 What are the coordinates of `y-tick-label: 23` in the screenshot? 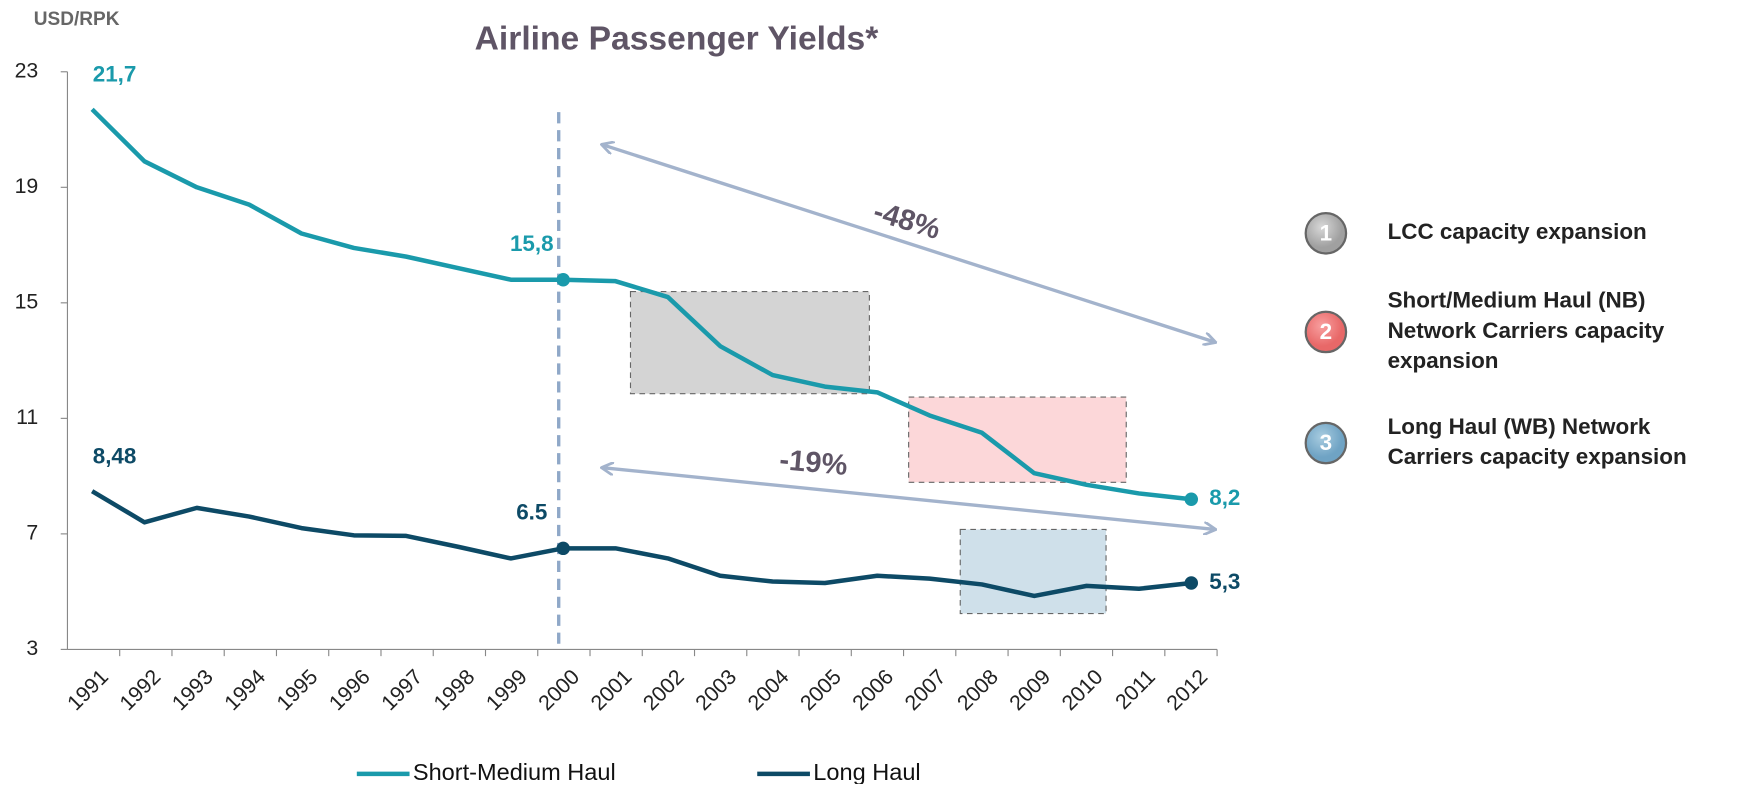 It's located at (27, 70).